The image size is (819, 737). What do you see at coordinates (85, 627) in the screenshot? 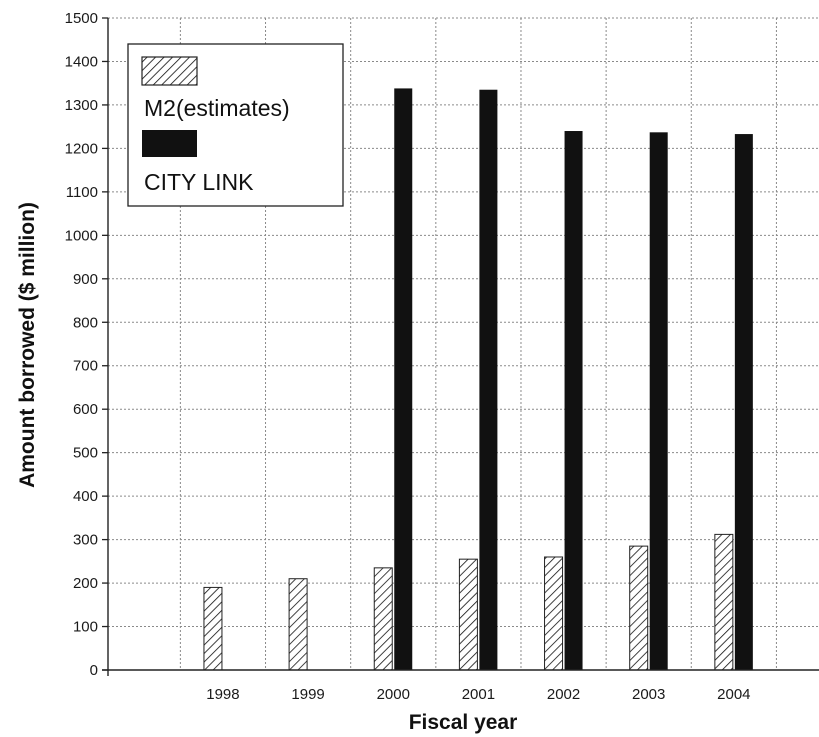
I see `y-tick-label: 100` at bounding box center [85, 627].